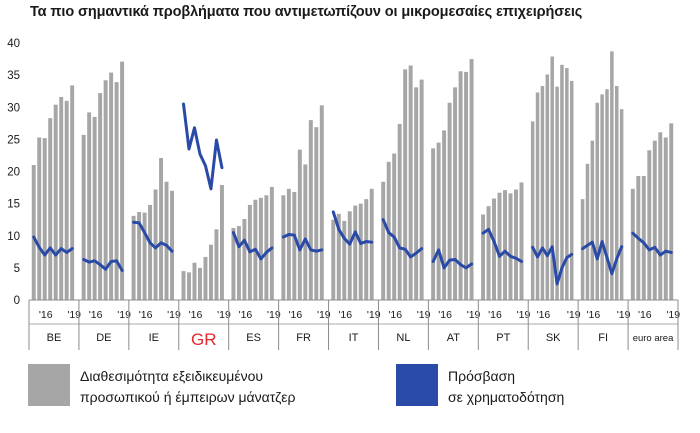 Image resolution: width=700 pixels, height=433 pixels. What do you see at coordinates (171, 376) in the screenshot?
I see `legend-label-bars: Διαθεσιμότητα εξειδικευμένου` at bounding box center [171, 376].